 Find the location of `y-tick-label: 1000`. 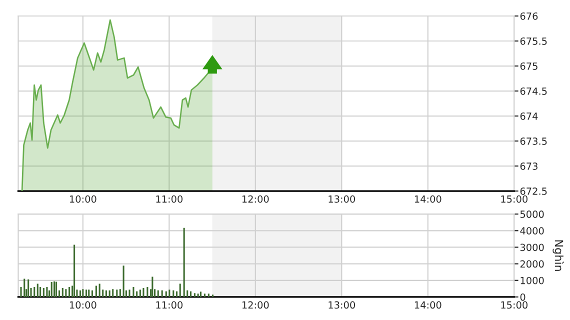

y-tick-label: 1000 is located at coordinates (532, 280).